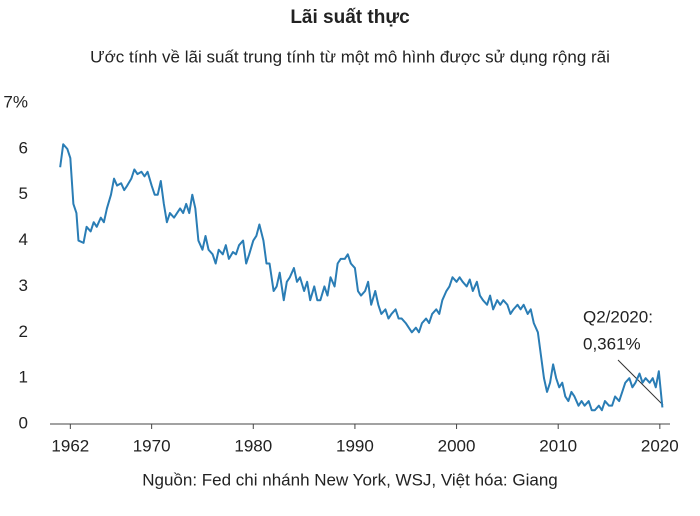 This screenshot has width=700, height=516. Describe the element at coordinates (70, 445) in the screenshot. I see `x-tick-label: 1962` at that location.